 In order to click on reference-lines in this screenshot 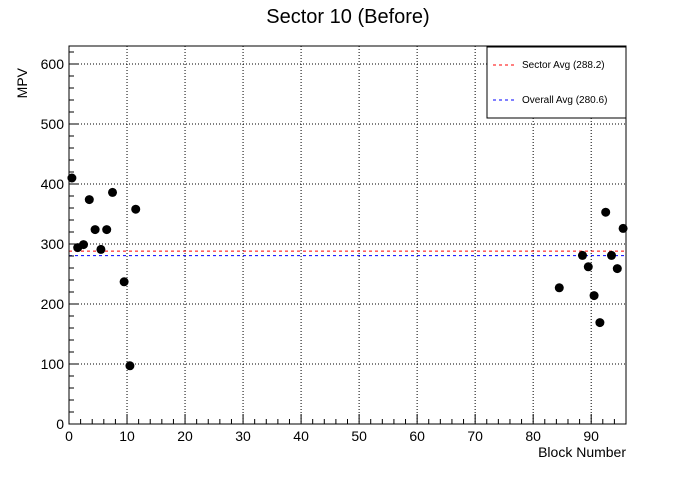, I will do `click(347, 253)`.